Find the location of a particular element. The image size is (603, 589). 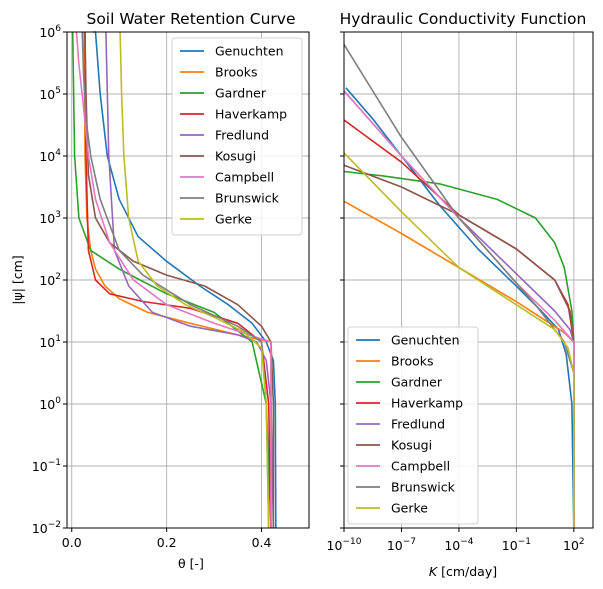

left-y-tick-label: 10⁻² is located at coordinates (46, 528).